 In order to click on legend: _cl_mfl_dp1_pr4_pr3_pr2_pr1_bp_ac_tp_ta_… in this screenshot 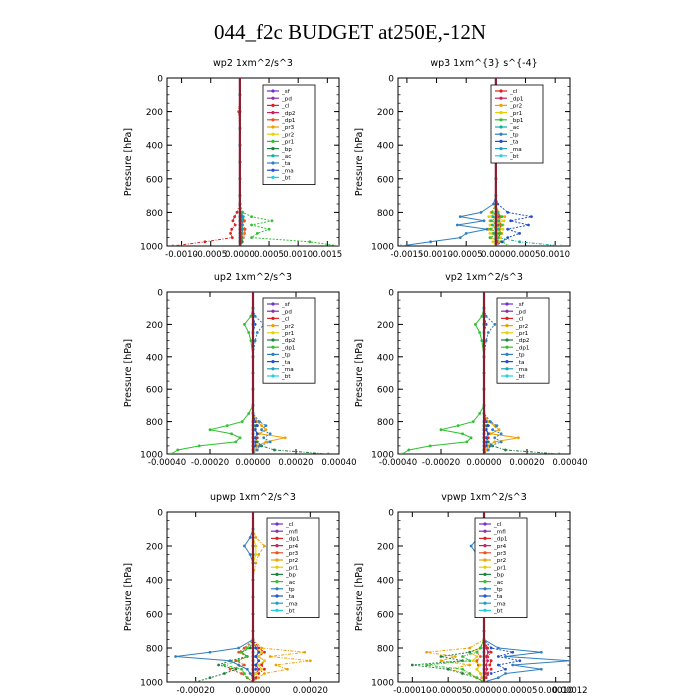, I will do `click(501, 567)`.